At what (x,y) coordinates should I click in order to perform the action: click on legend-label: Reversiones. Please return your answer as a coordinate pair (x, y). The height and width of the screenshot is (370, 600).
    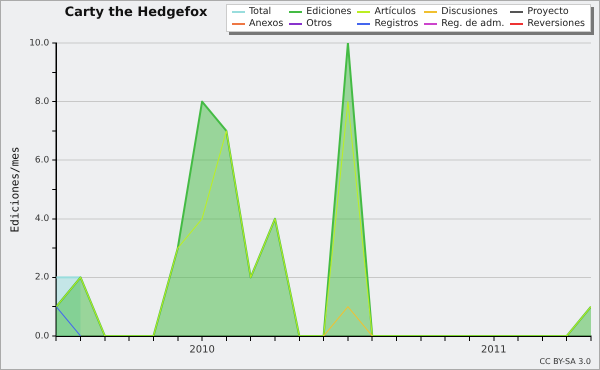
    Looking at the image, I should click on (556, 24).